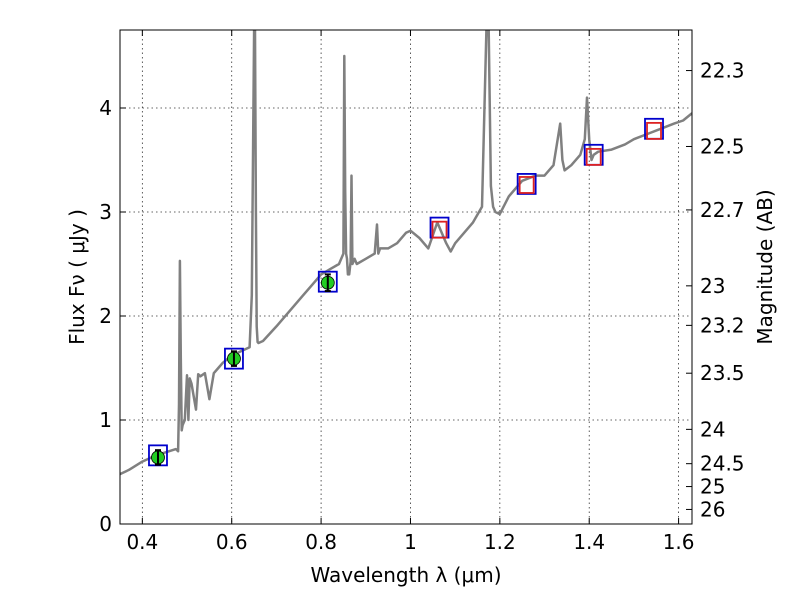  I want to click on magnitude-tick-label: 22.5, so click(722, 146).